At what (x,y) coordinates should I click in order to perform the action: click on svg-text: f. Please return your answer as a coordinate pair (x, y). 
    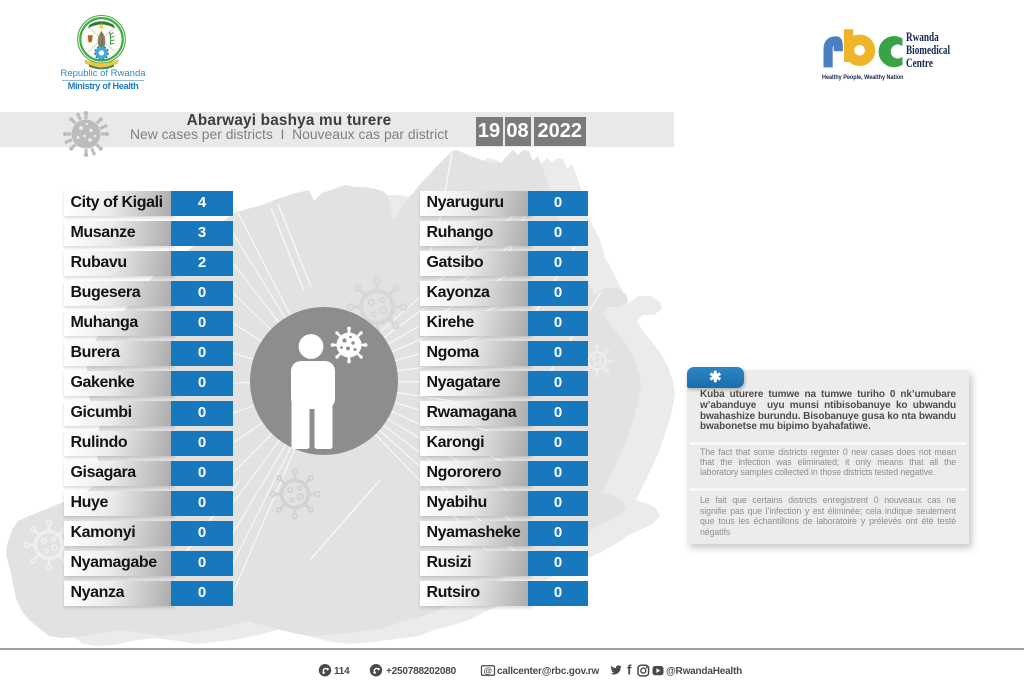
    Looking at the image, I should click on (629, 670).